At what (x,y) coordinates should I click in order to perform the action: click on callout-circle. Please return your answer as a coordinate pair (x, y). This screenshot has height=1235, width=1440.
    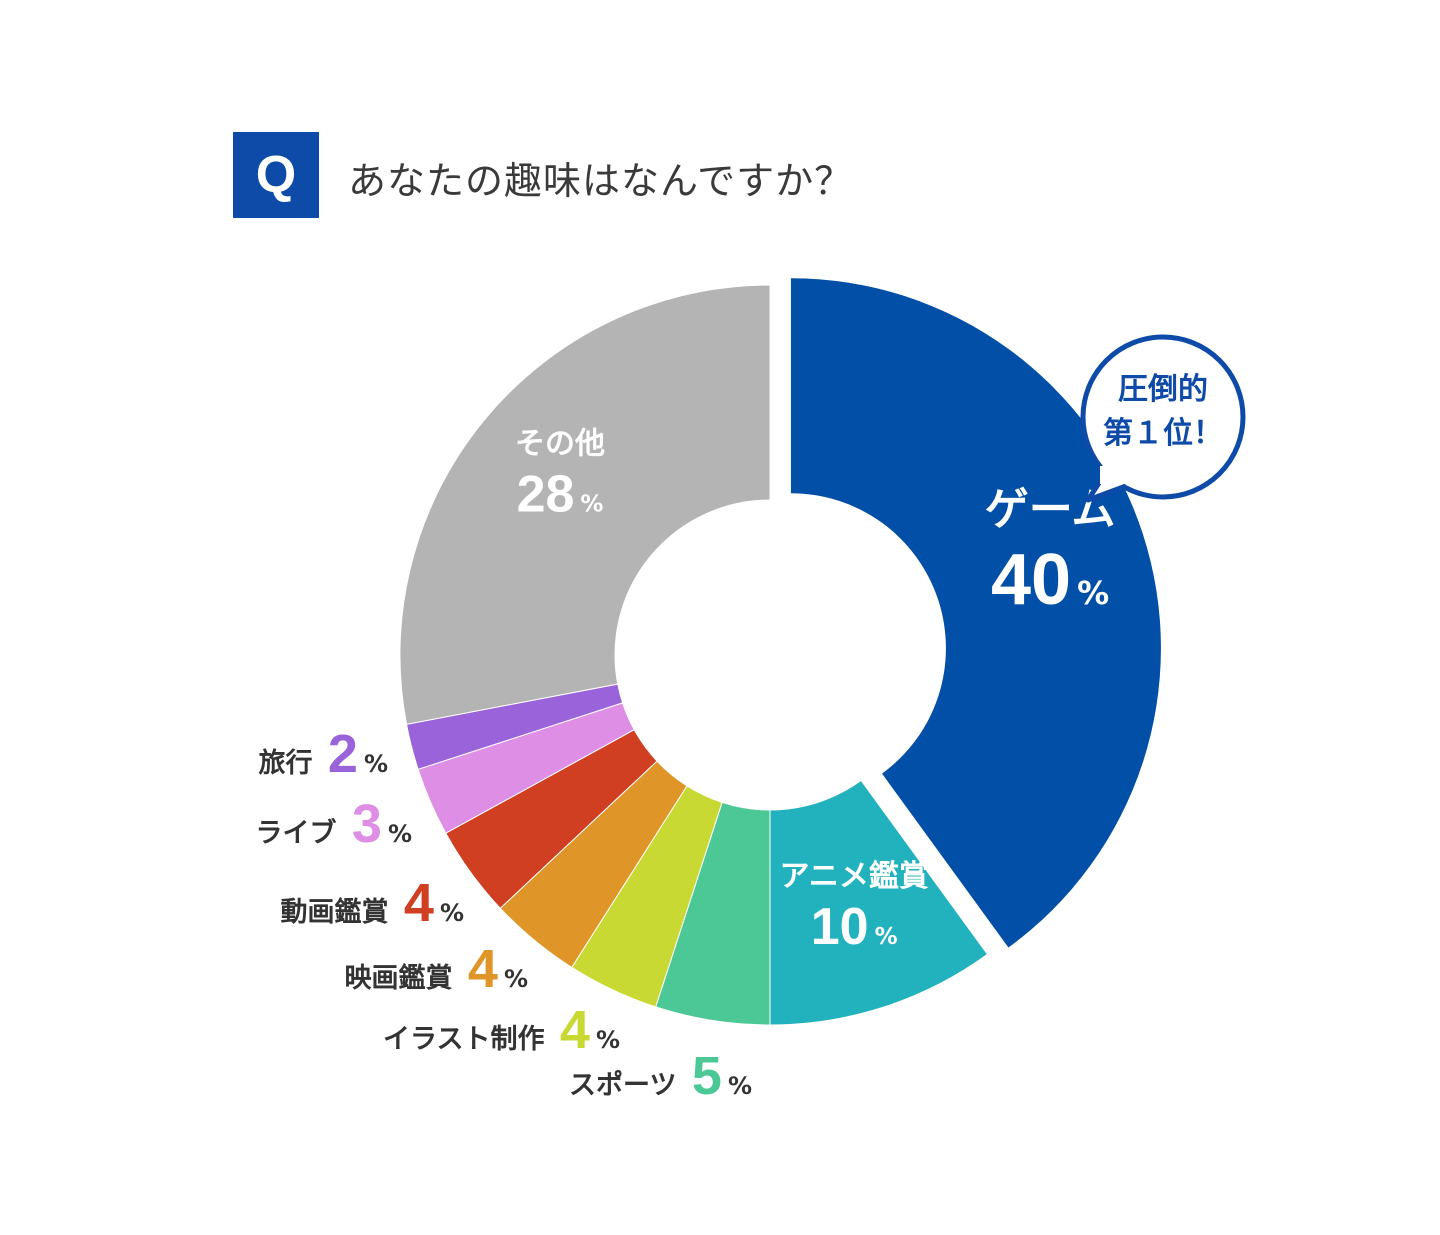
    Looking at the image, I should click on (1163, 417).